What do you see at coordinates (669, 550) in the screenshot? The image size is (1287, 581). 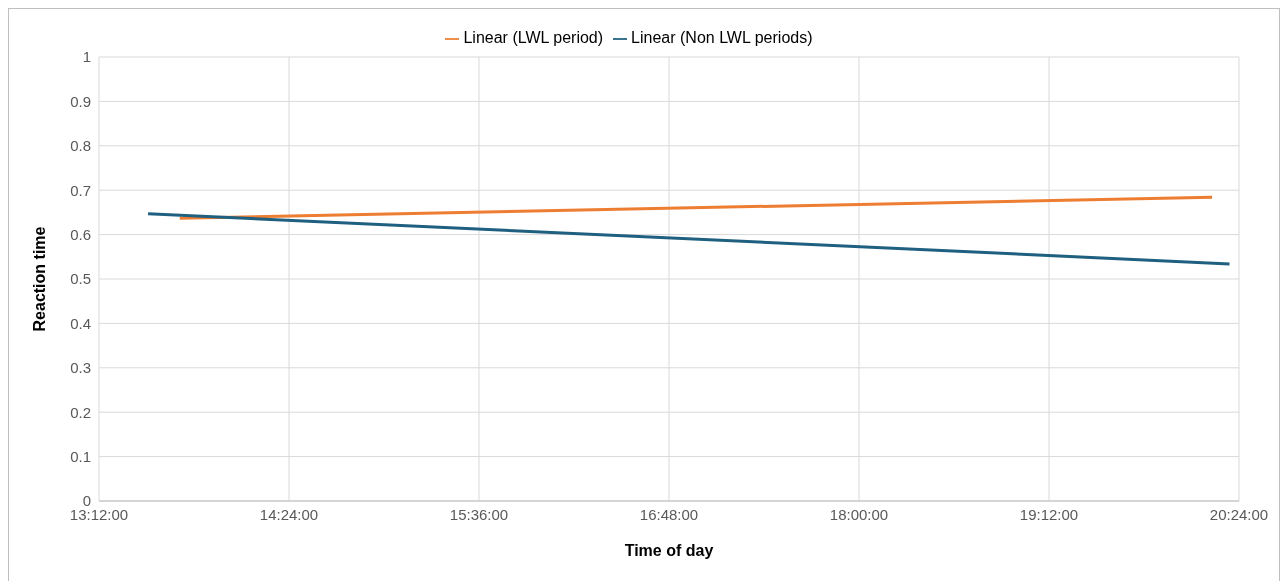 I see `x-axis-title: Time of day` at bounding box center [669, 550].